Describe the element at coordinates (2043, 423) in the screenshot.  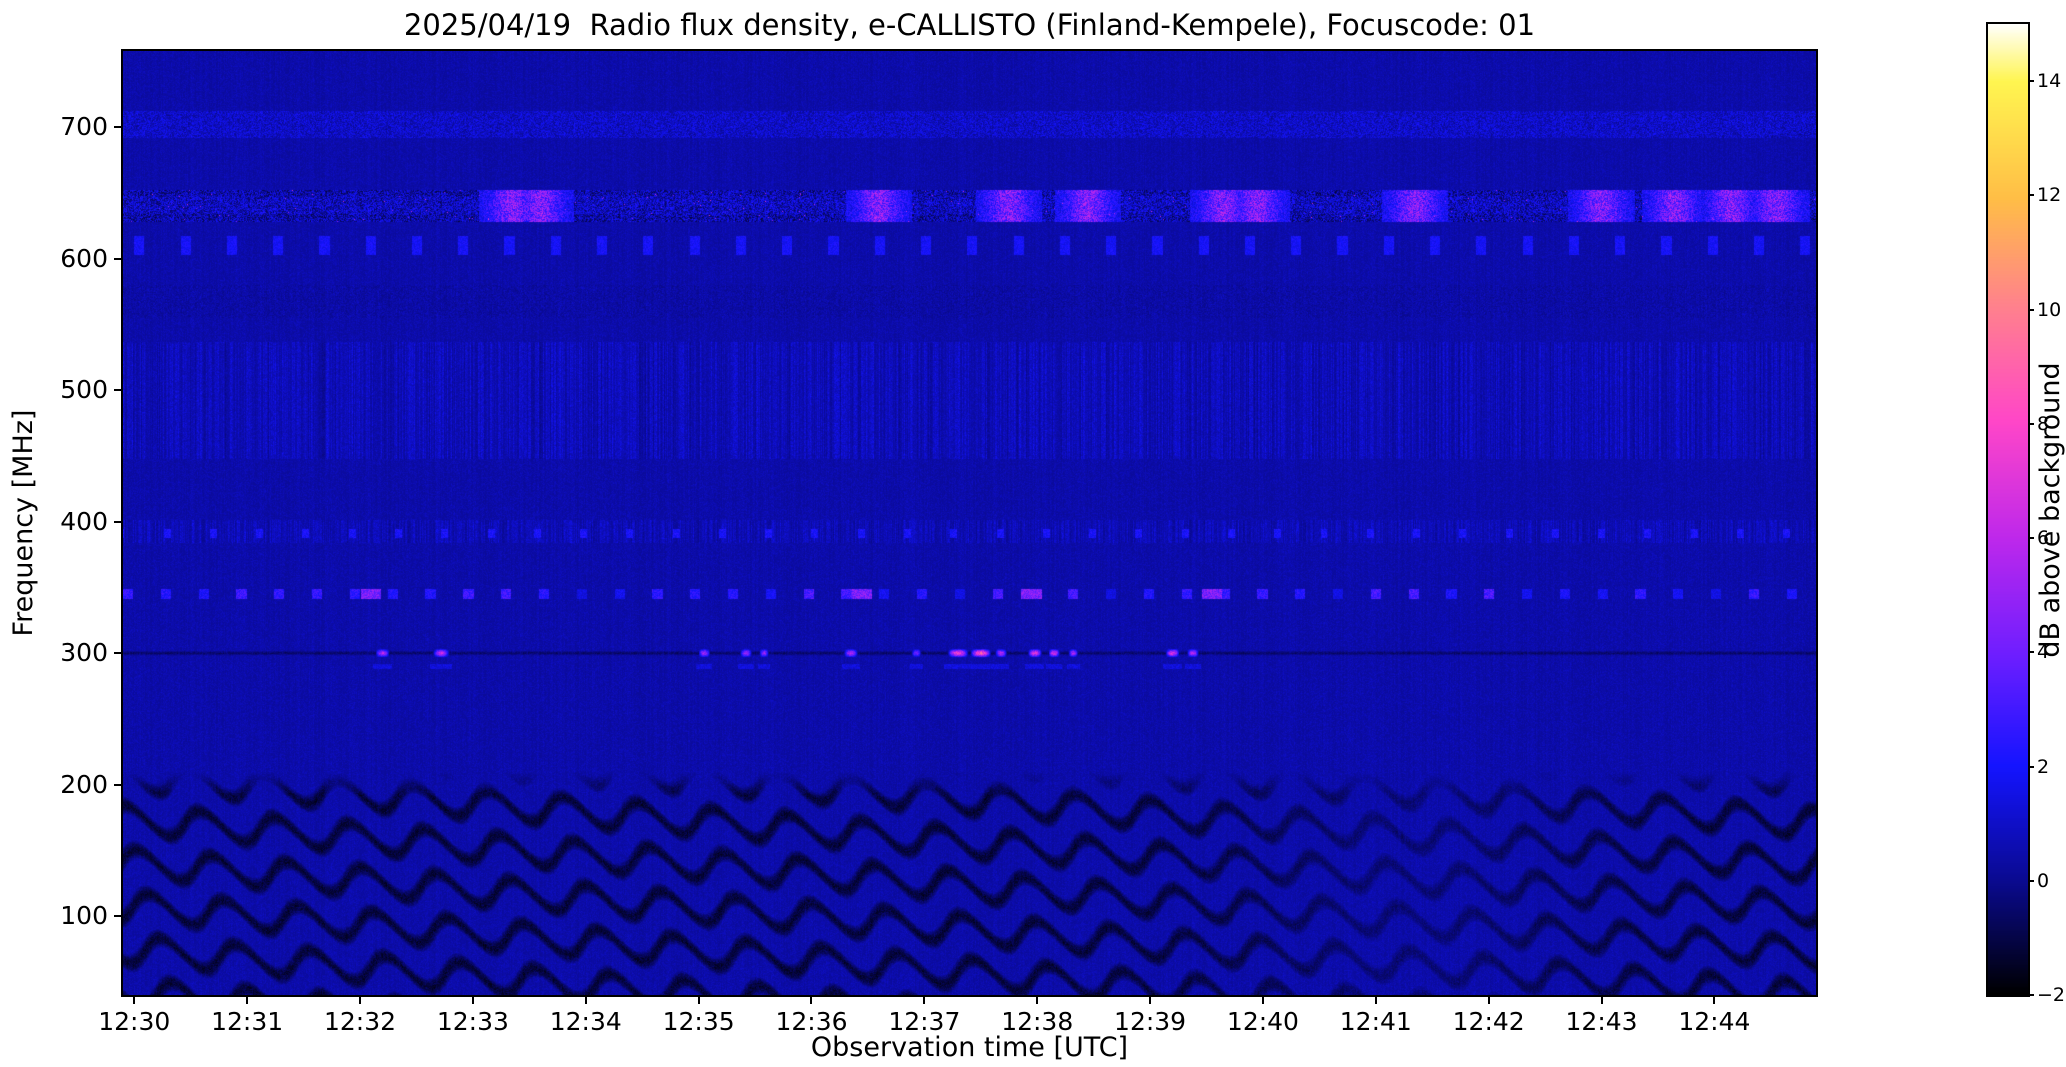
I see `colorbar-tick-label: 8` at that location.